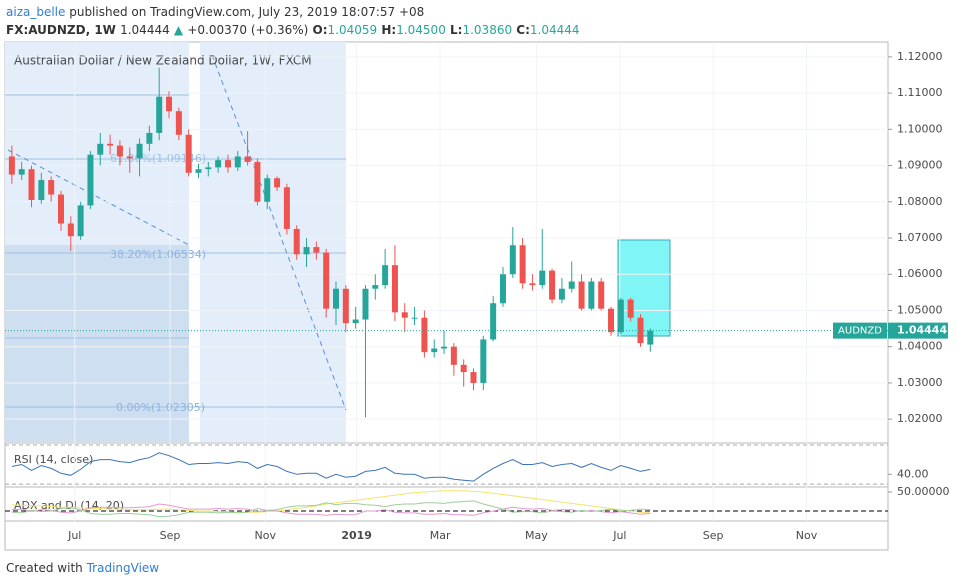 The height and width of the screenshot is (586, 957). Describe the element at coordinates (320, 30) in the screenshot. I see `o-label: O:` at that location.